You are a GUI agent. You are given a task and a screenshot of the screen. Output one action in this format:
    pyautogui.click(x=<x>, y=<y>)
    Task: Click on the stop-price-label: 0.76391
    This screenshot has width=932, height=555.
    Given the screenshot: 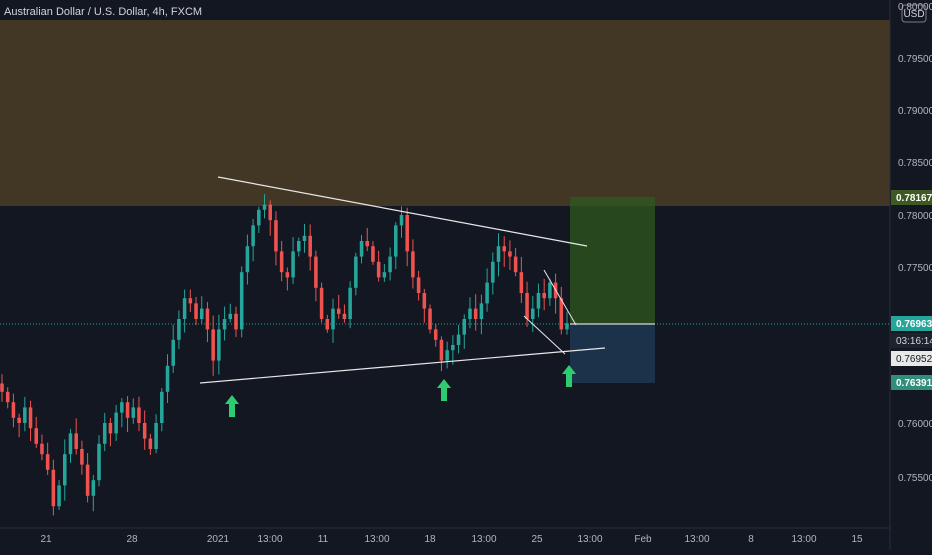 What is the action you would take?
    pyautogui.click(x=911, y=382)
    